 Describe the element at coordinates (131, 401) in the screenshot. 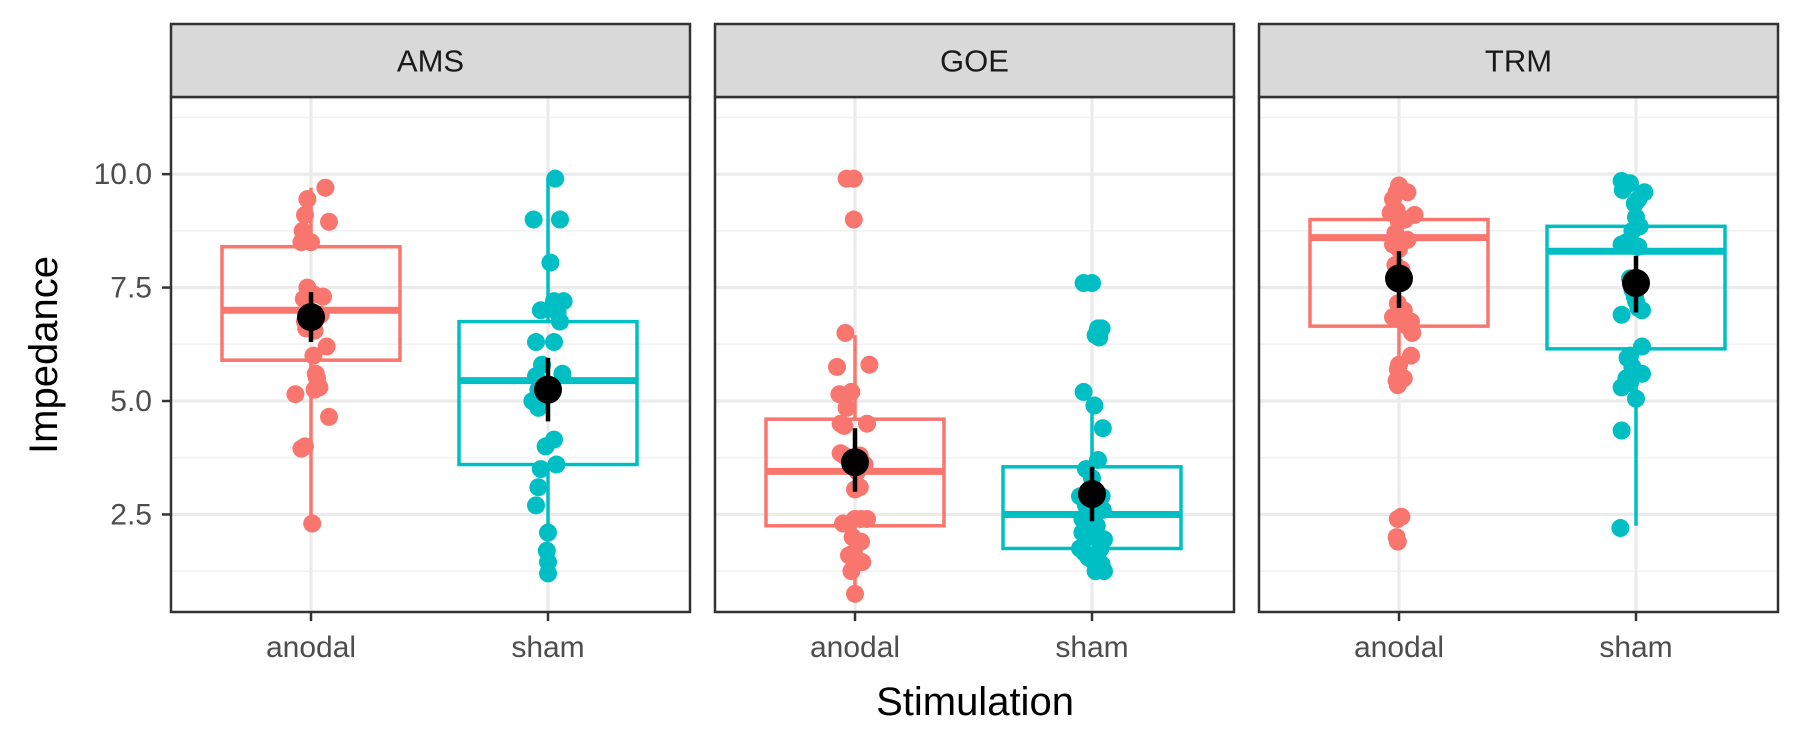

I see `y-tick-label: 5.0` at that location.